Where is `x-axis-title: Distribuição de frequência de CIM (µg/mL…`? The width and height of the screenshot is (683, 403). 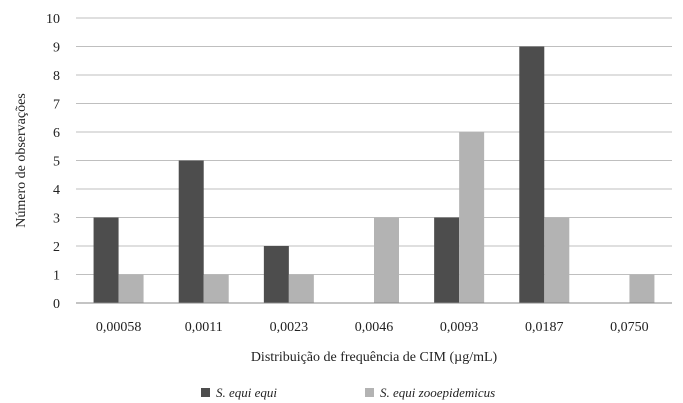
x-axis-title: Distribuição de frequência de CIM (µg/mL… is located at coordinates (374, 357).